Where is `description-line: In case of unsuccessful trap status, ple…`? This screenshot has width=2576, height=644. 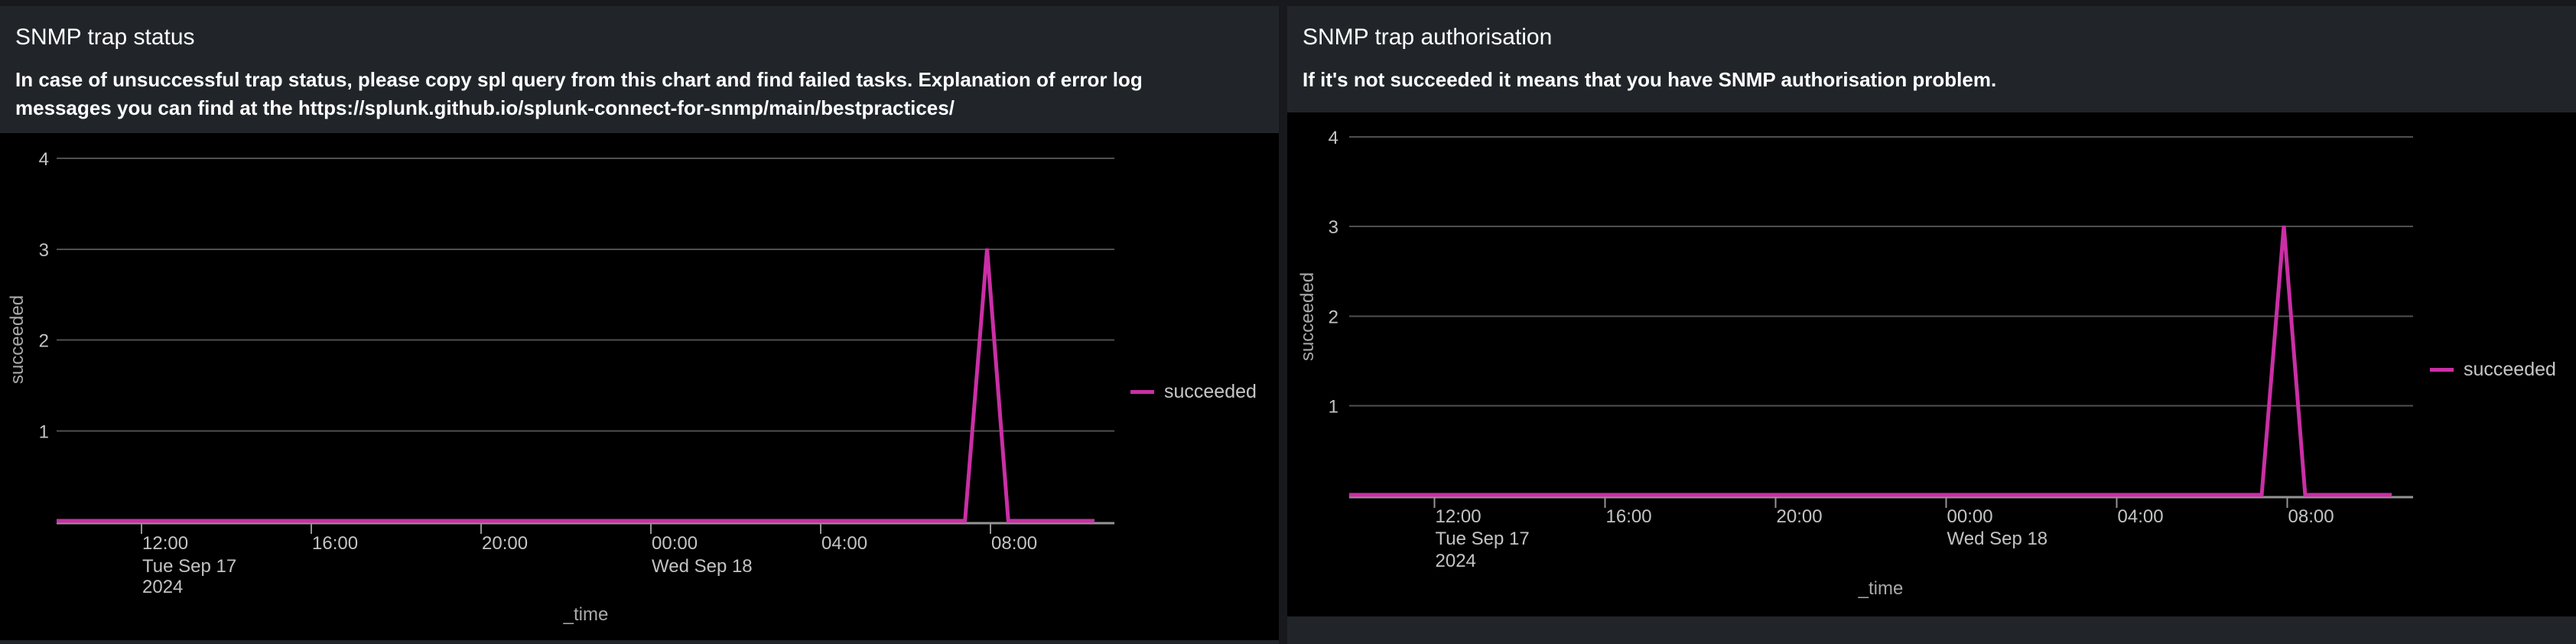 description-line: In case of unsuccessful trap status, ple… is located at coordinates (579, 79).